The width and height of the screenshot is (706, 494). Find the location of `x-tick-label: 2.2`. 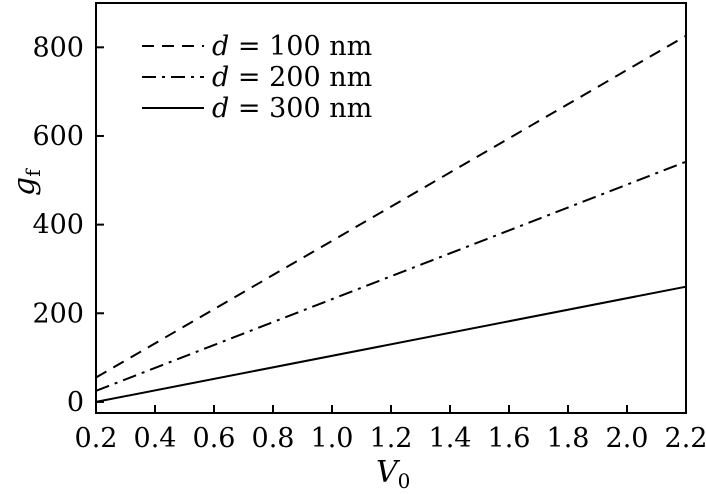

x-tick-label: 2.2 is located at coordinates (685, 438).